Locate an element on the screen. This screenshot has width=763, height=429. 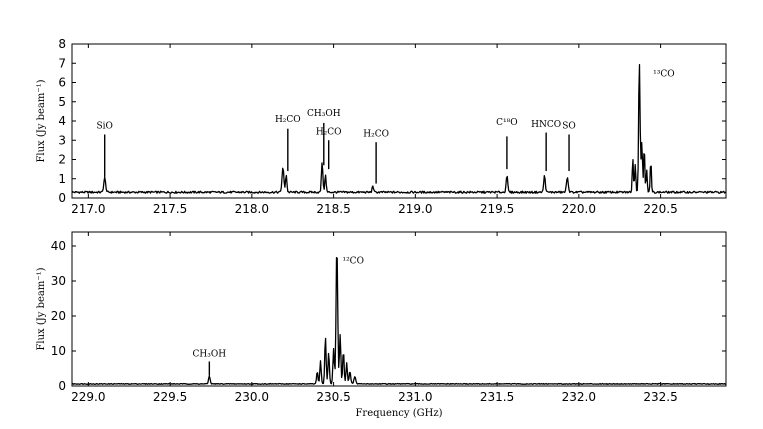
x-tick-label: 232.0 is located at coordinates (579, 397).